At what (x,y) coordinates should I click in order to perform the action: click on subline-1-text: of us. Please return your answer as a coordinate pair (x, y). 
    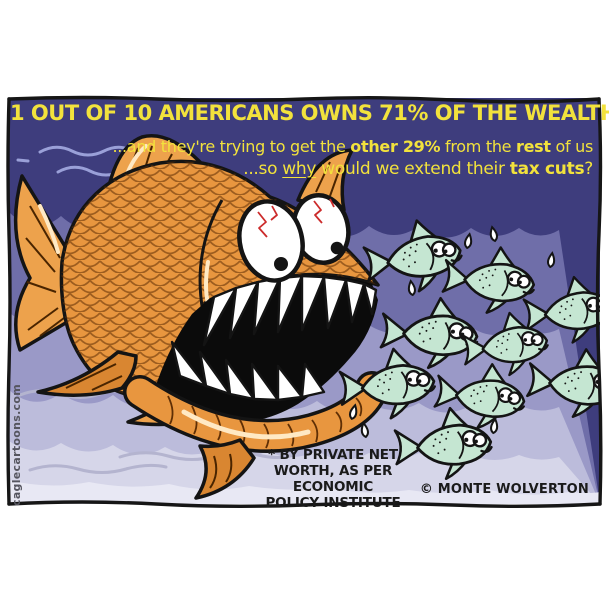
    Looking at the image, I should click on (572, 146).